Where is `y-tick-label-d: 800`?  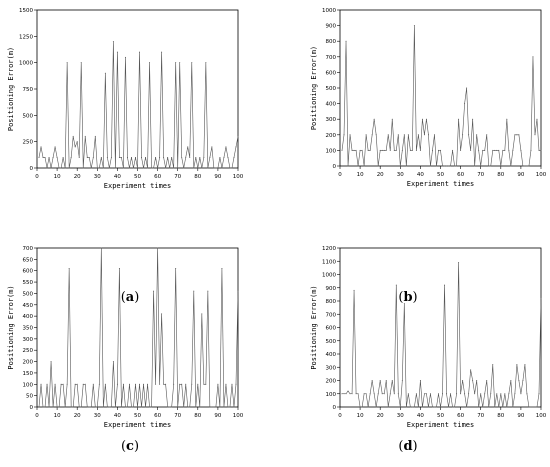 y-tick-label-d: 800 is located at coordinates (331, 302).